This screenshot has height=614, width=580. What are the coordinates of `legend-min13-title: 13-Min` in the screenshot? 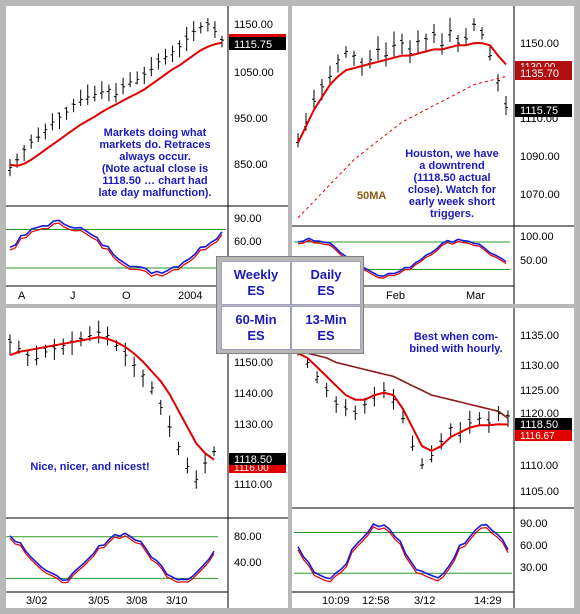 It's located at (326, 319).